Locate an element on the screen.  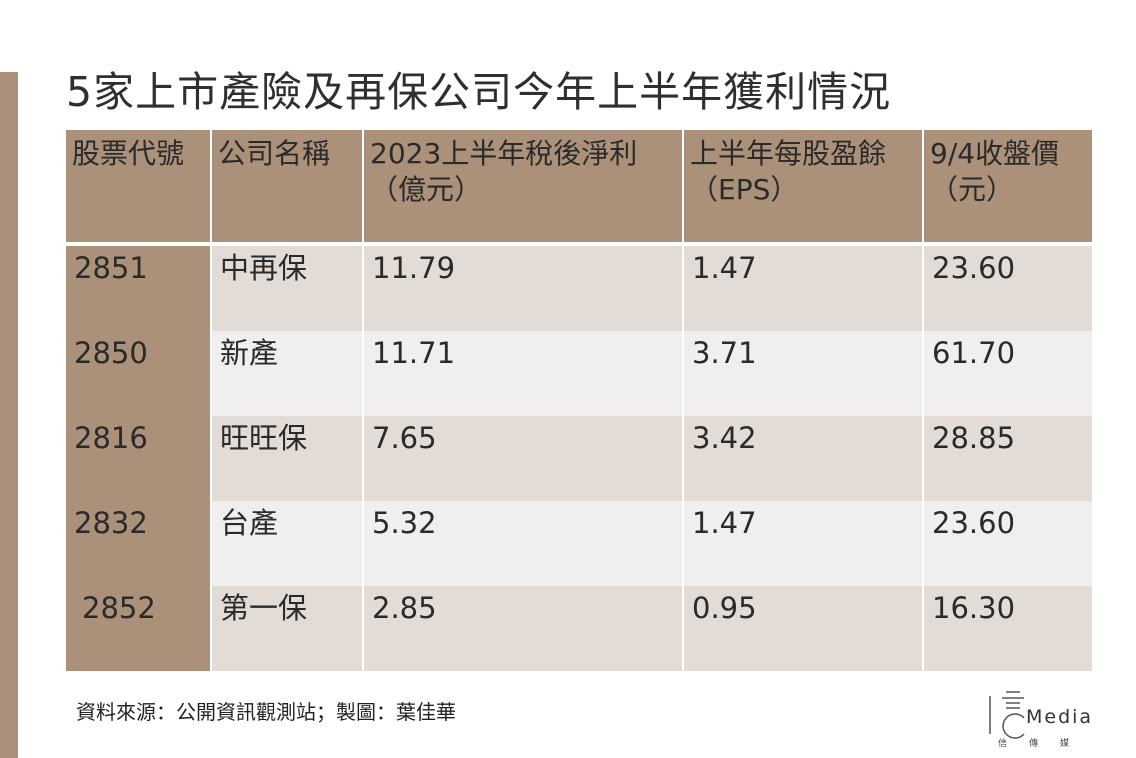
cell-company-name: 台產 is located at coordinates (287, 543).